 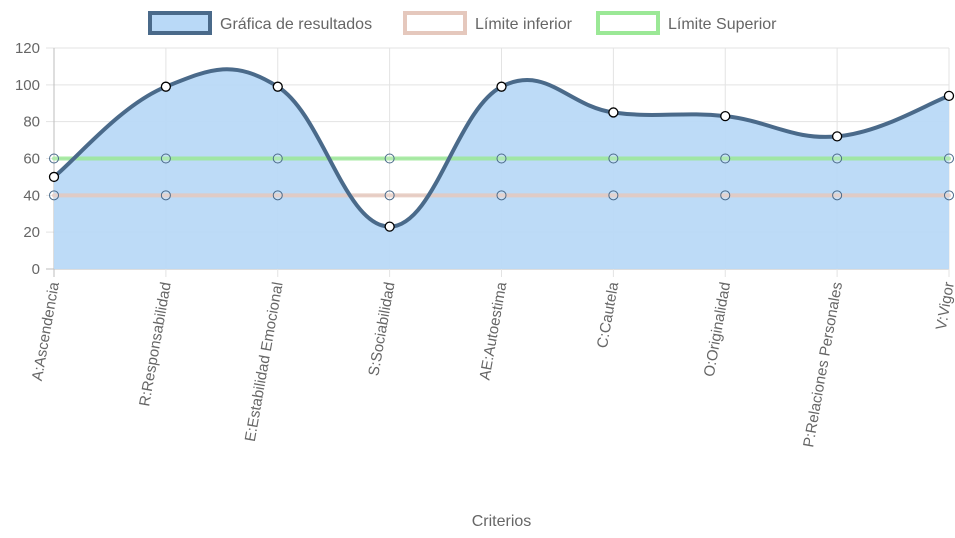 What do you see at coordinates (36, 269) in the screenshot?
I see `y-tick-label: 0` at bounding box center [36, 269].